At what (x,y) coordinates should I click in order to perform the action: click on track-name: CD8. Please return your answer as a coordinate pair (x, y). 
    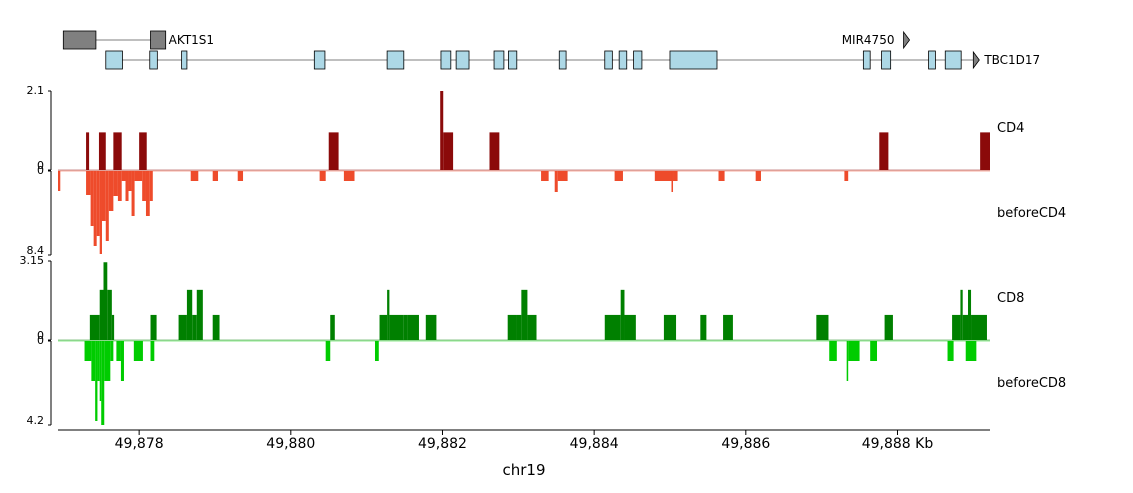
    Looking at the image, I should click on (1010, 298).